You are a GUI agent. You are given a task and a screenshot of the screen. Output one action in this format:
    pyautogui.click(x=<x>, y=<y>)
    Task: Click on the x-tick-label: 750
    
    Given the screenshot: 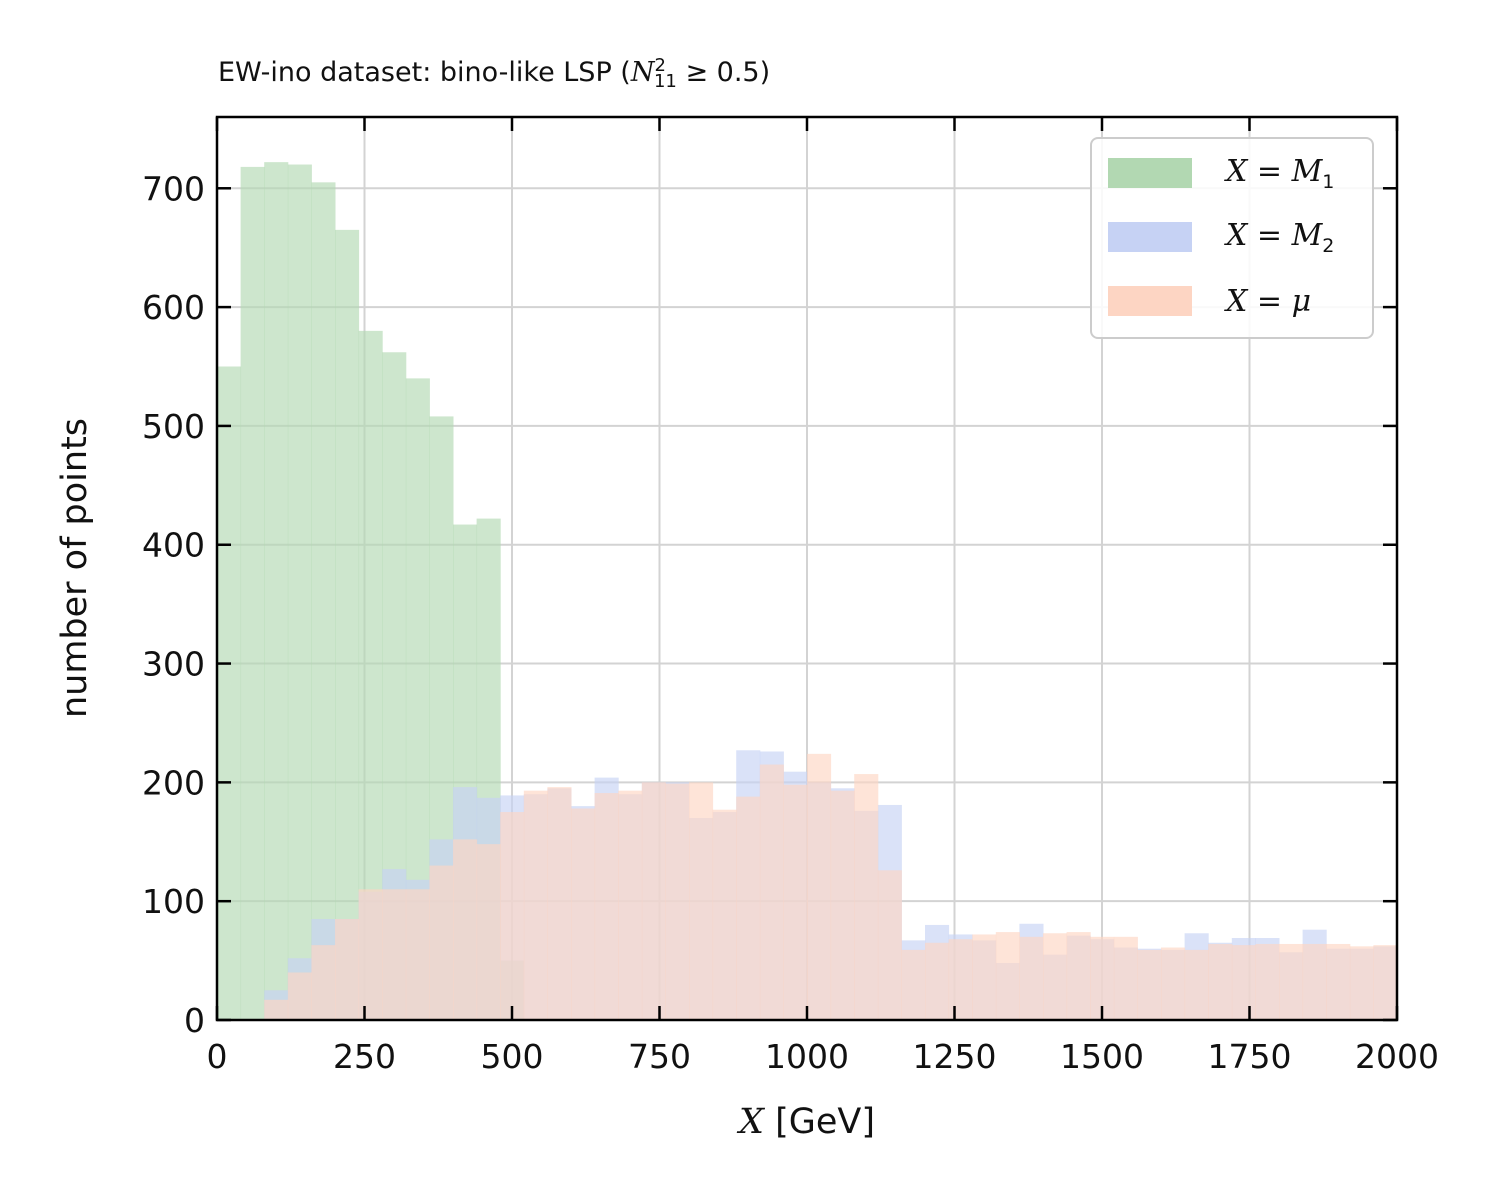 What is the action you would take?
    pyautogui.click(x=659, y=1056)
    